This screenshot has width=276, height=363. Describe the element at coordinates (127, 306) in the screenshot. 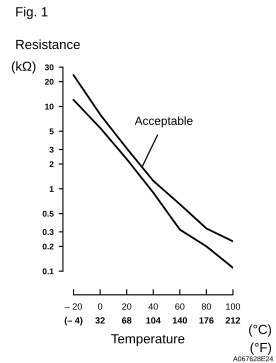

I see `x-tick-label: 20` at that location.